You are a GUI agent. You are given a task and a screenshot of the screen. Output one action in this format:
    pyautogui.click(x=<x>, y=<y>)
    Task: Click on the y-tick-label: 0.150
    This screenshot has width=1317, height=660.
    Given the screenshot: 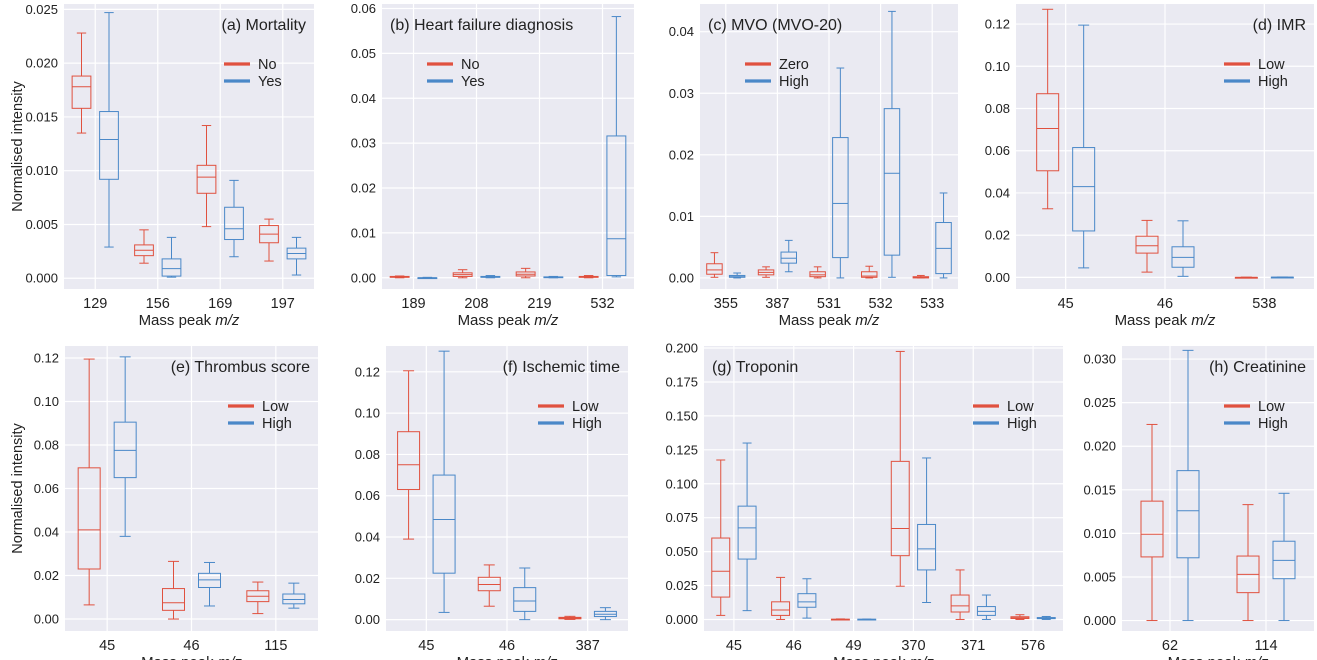 What is the action you would take?
    pyautogui.click(x=681, y=415)
    